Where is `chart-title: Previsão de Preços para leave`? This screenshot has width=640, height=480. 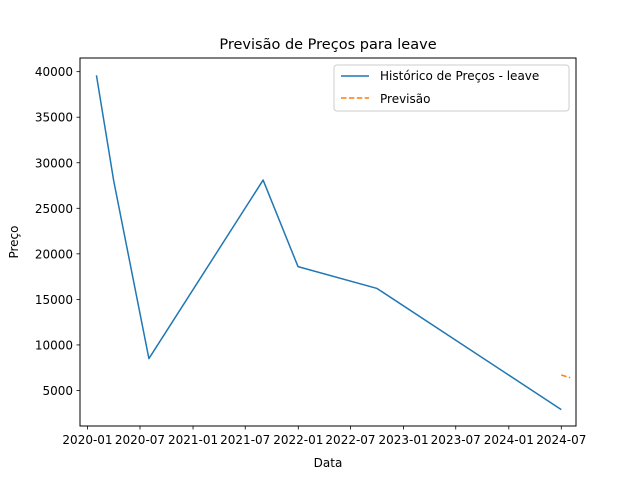 chart-title: Previsão de Preços para leave is located at coordinates (327, 45).